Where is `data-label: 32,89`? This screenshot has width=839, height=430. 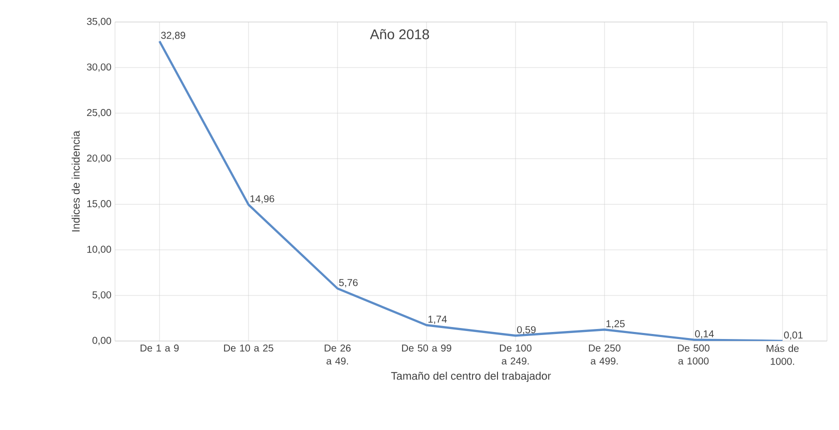 data-label: 32,89 is located at coordinates (173, 36).